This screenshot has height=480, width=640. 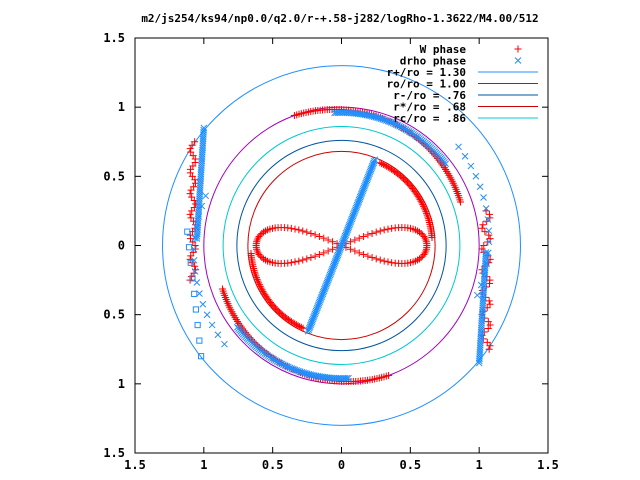 What do you see at coordinates (518, 49) in the screenshot?
I see `legend-marker-w-phase` at bounding box center [518, 49].